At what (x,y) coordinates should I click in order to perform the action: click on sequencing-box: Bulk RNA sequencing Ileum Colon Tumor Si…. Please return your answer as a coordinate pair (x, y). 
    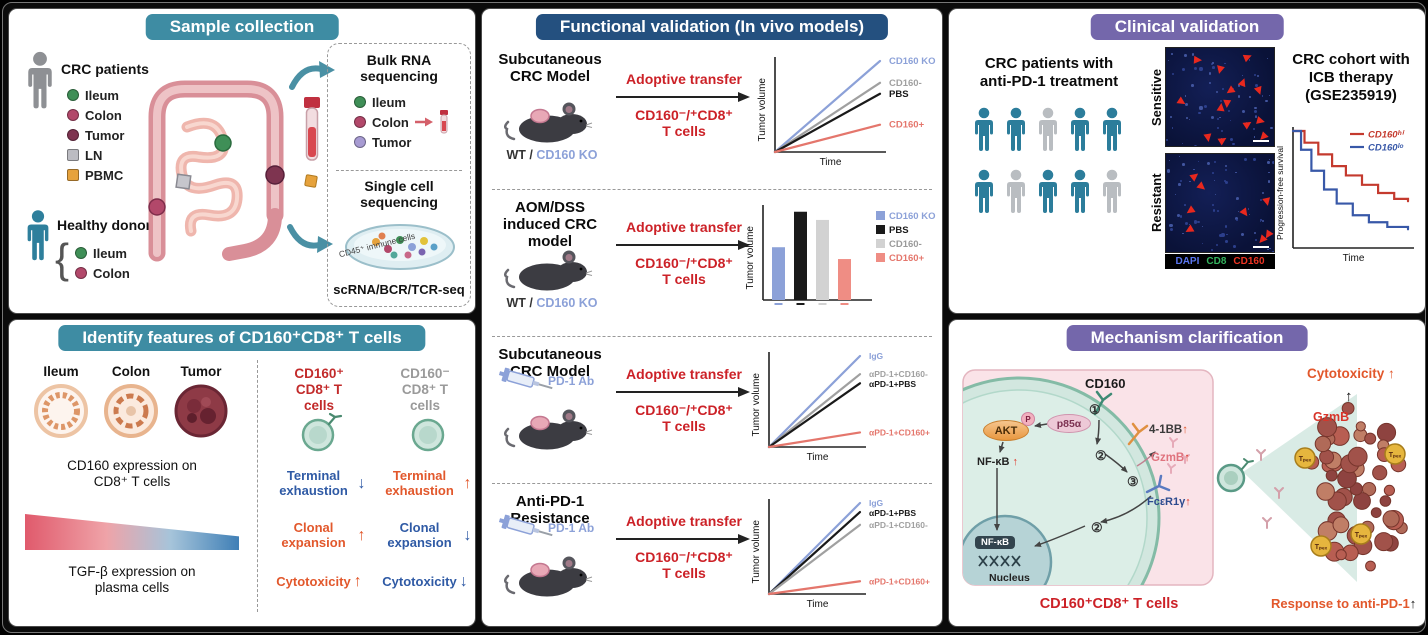
    Looking at the image, I should click on (399, 175).